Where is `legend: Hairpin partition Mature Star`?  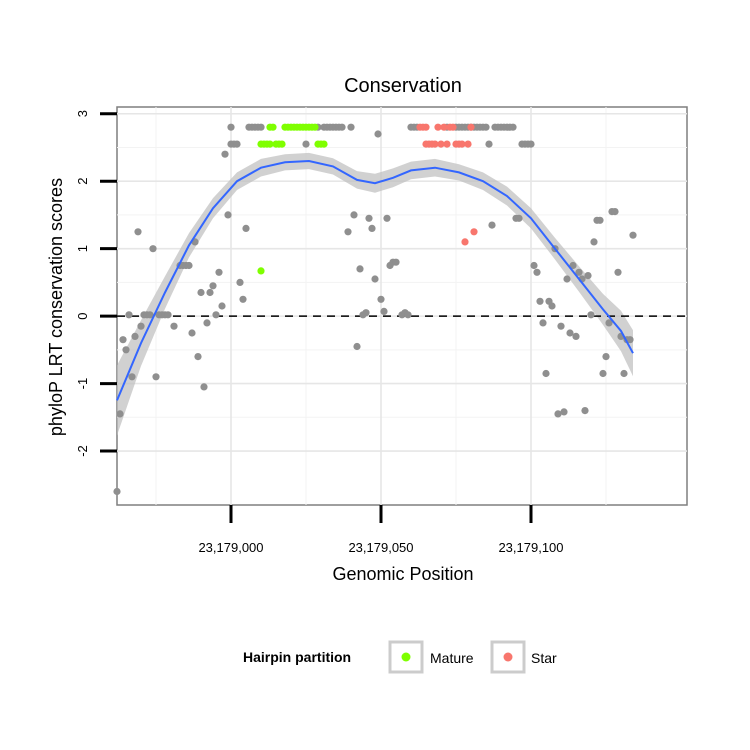 legend: Hairpin partition Mature Star is located at coordinates (400, 657).